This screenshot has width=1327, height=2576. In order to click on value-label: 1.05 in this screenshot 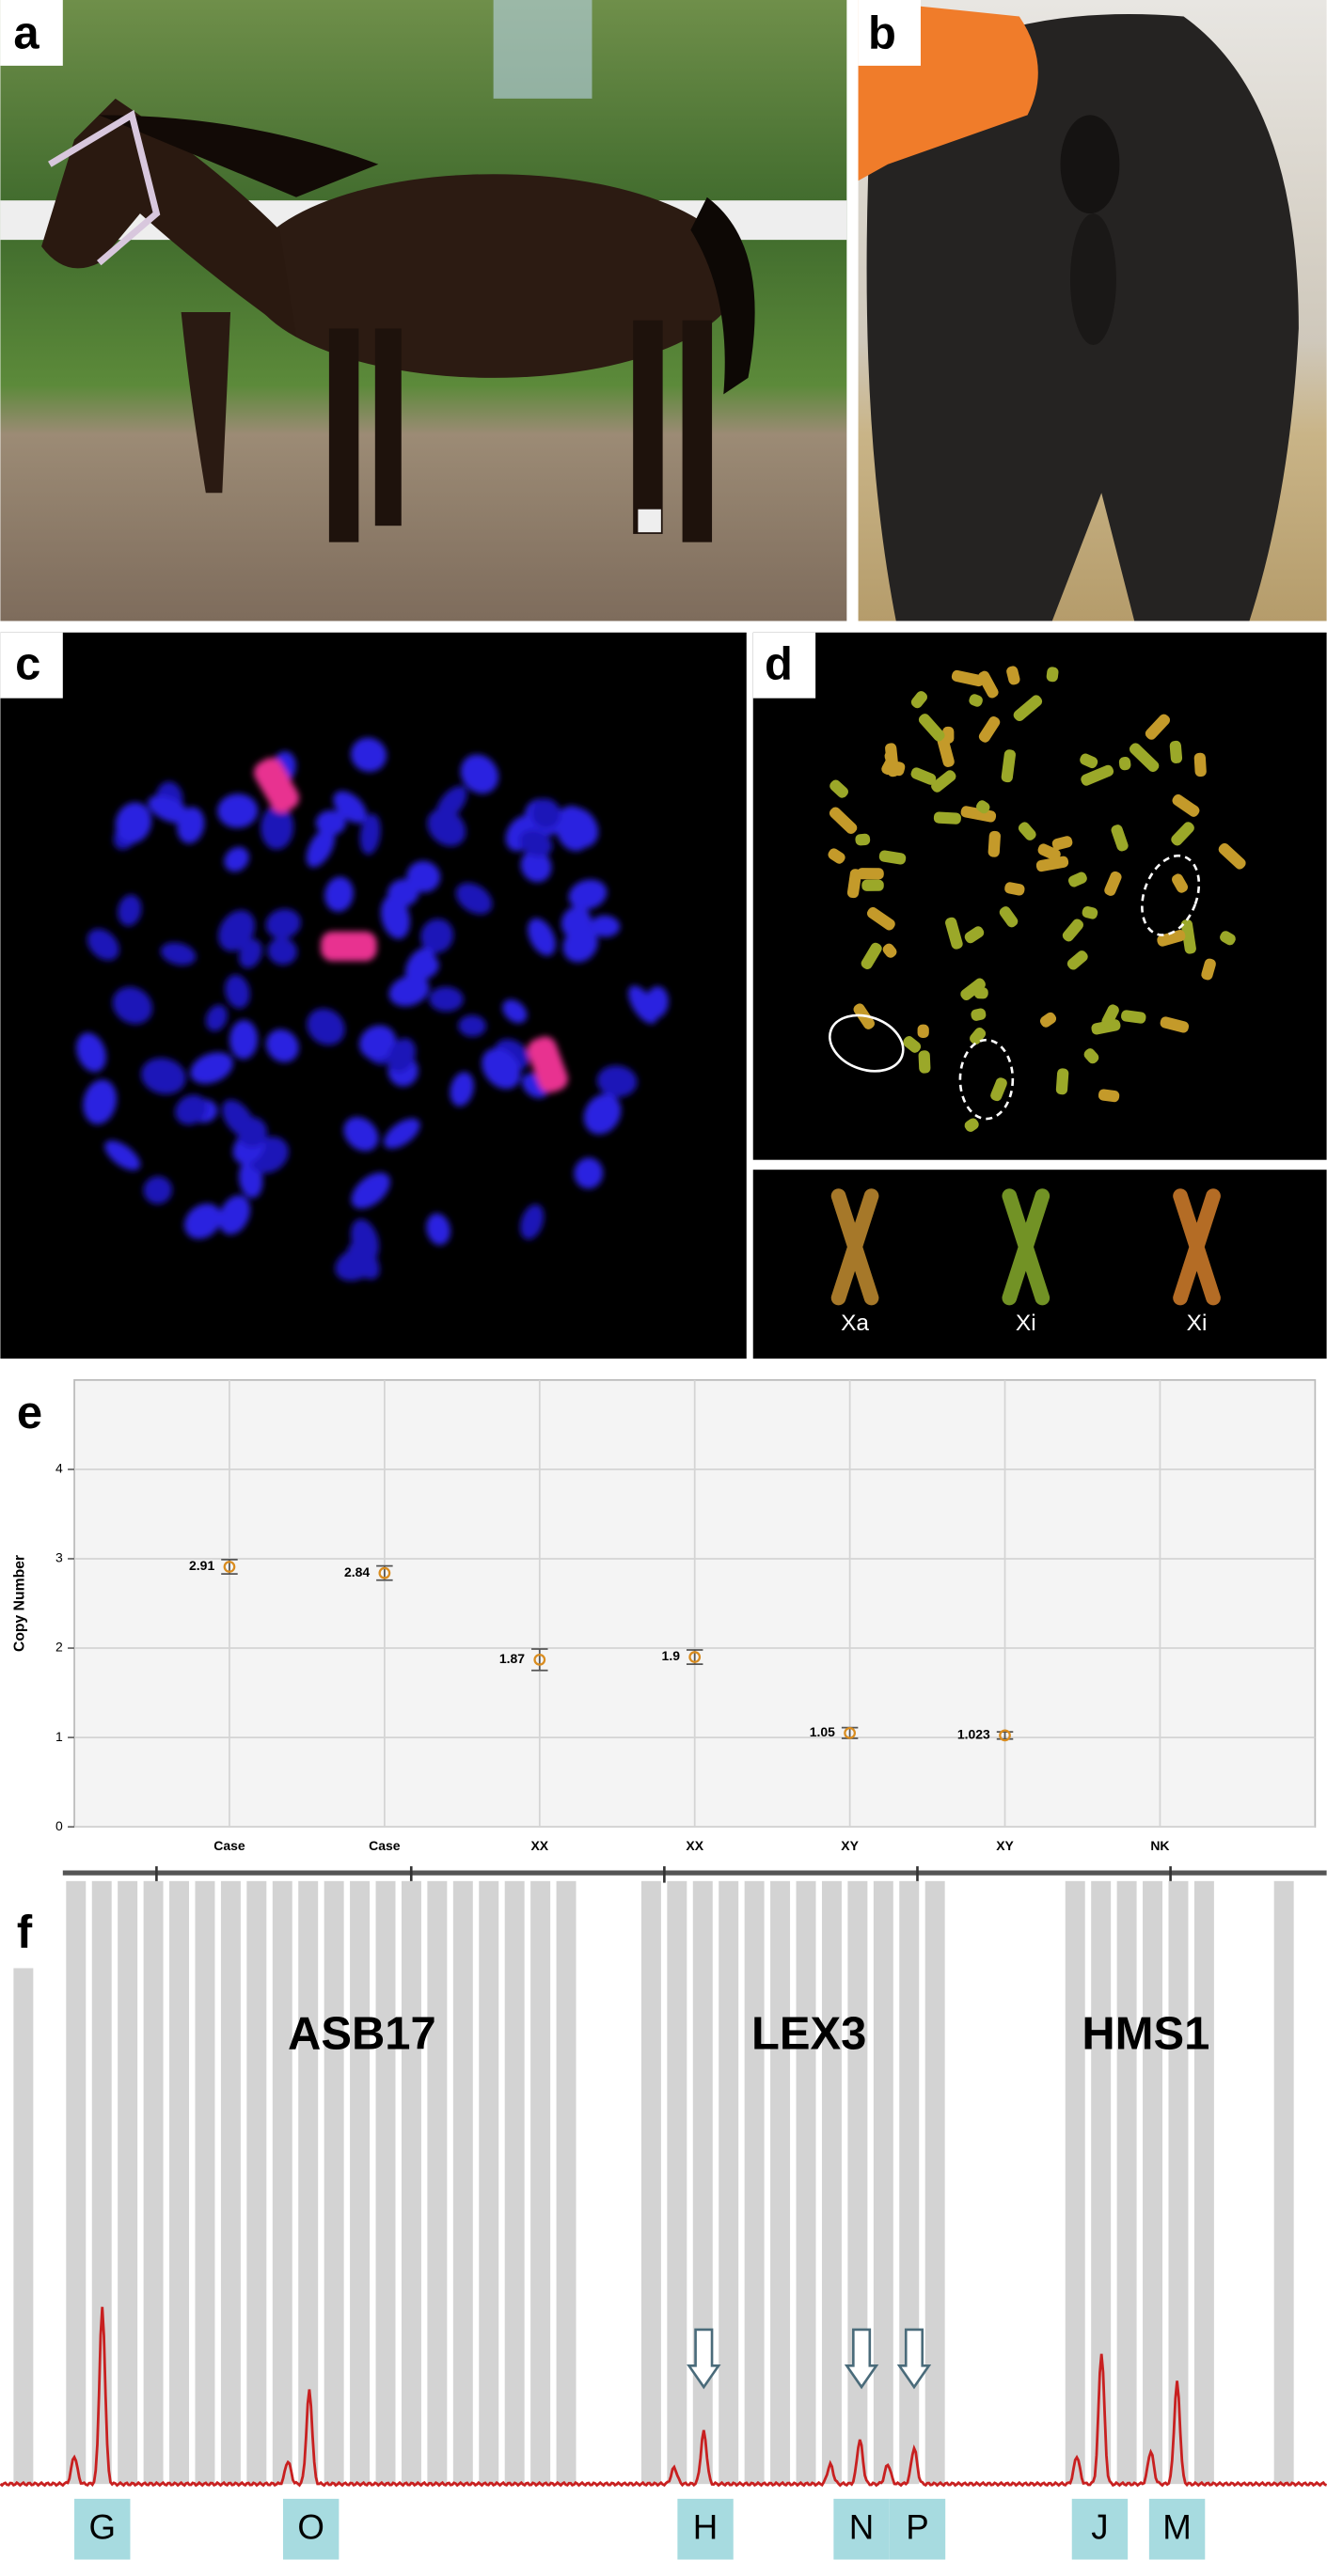, I will do `click(822, 1732)`.